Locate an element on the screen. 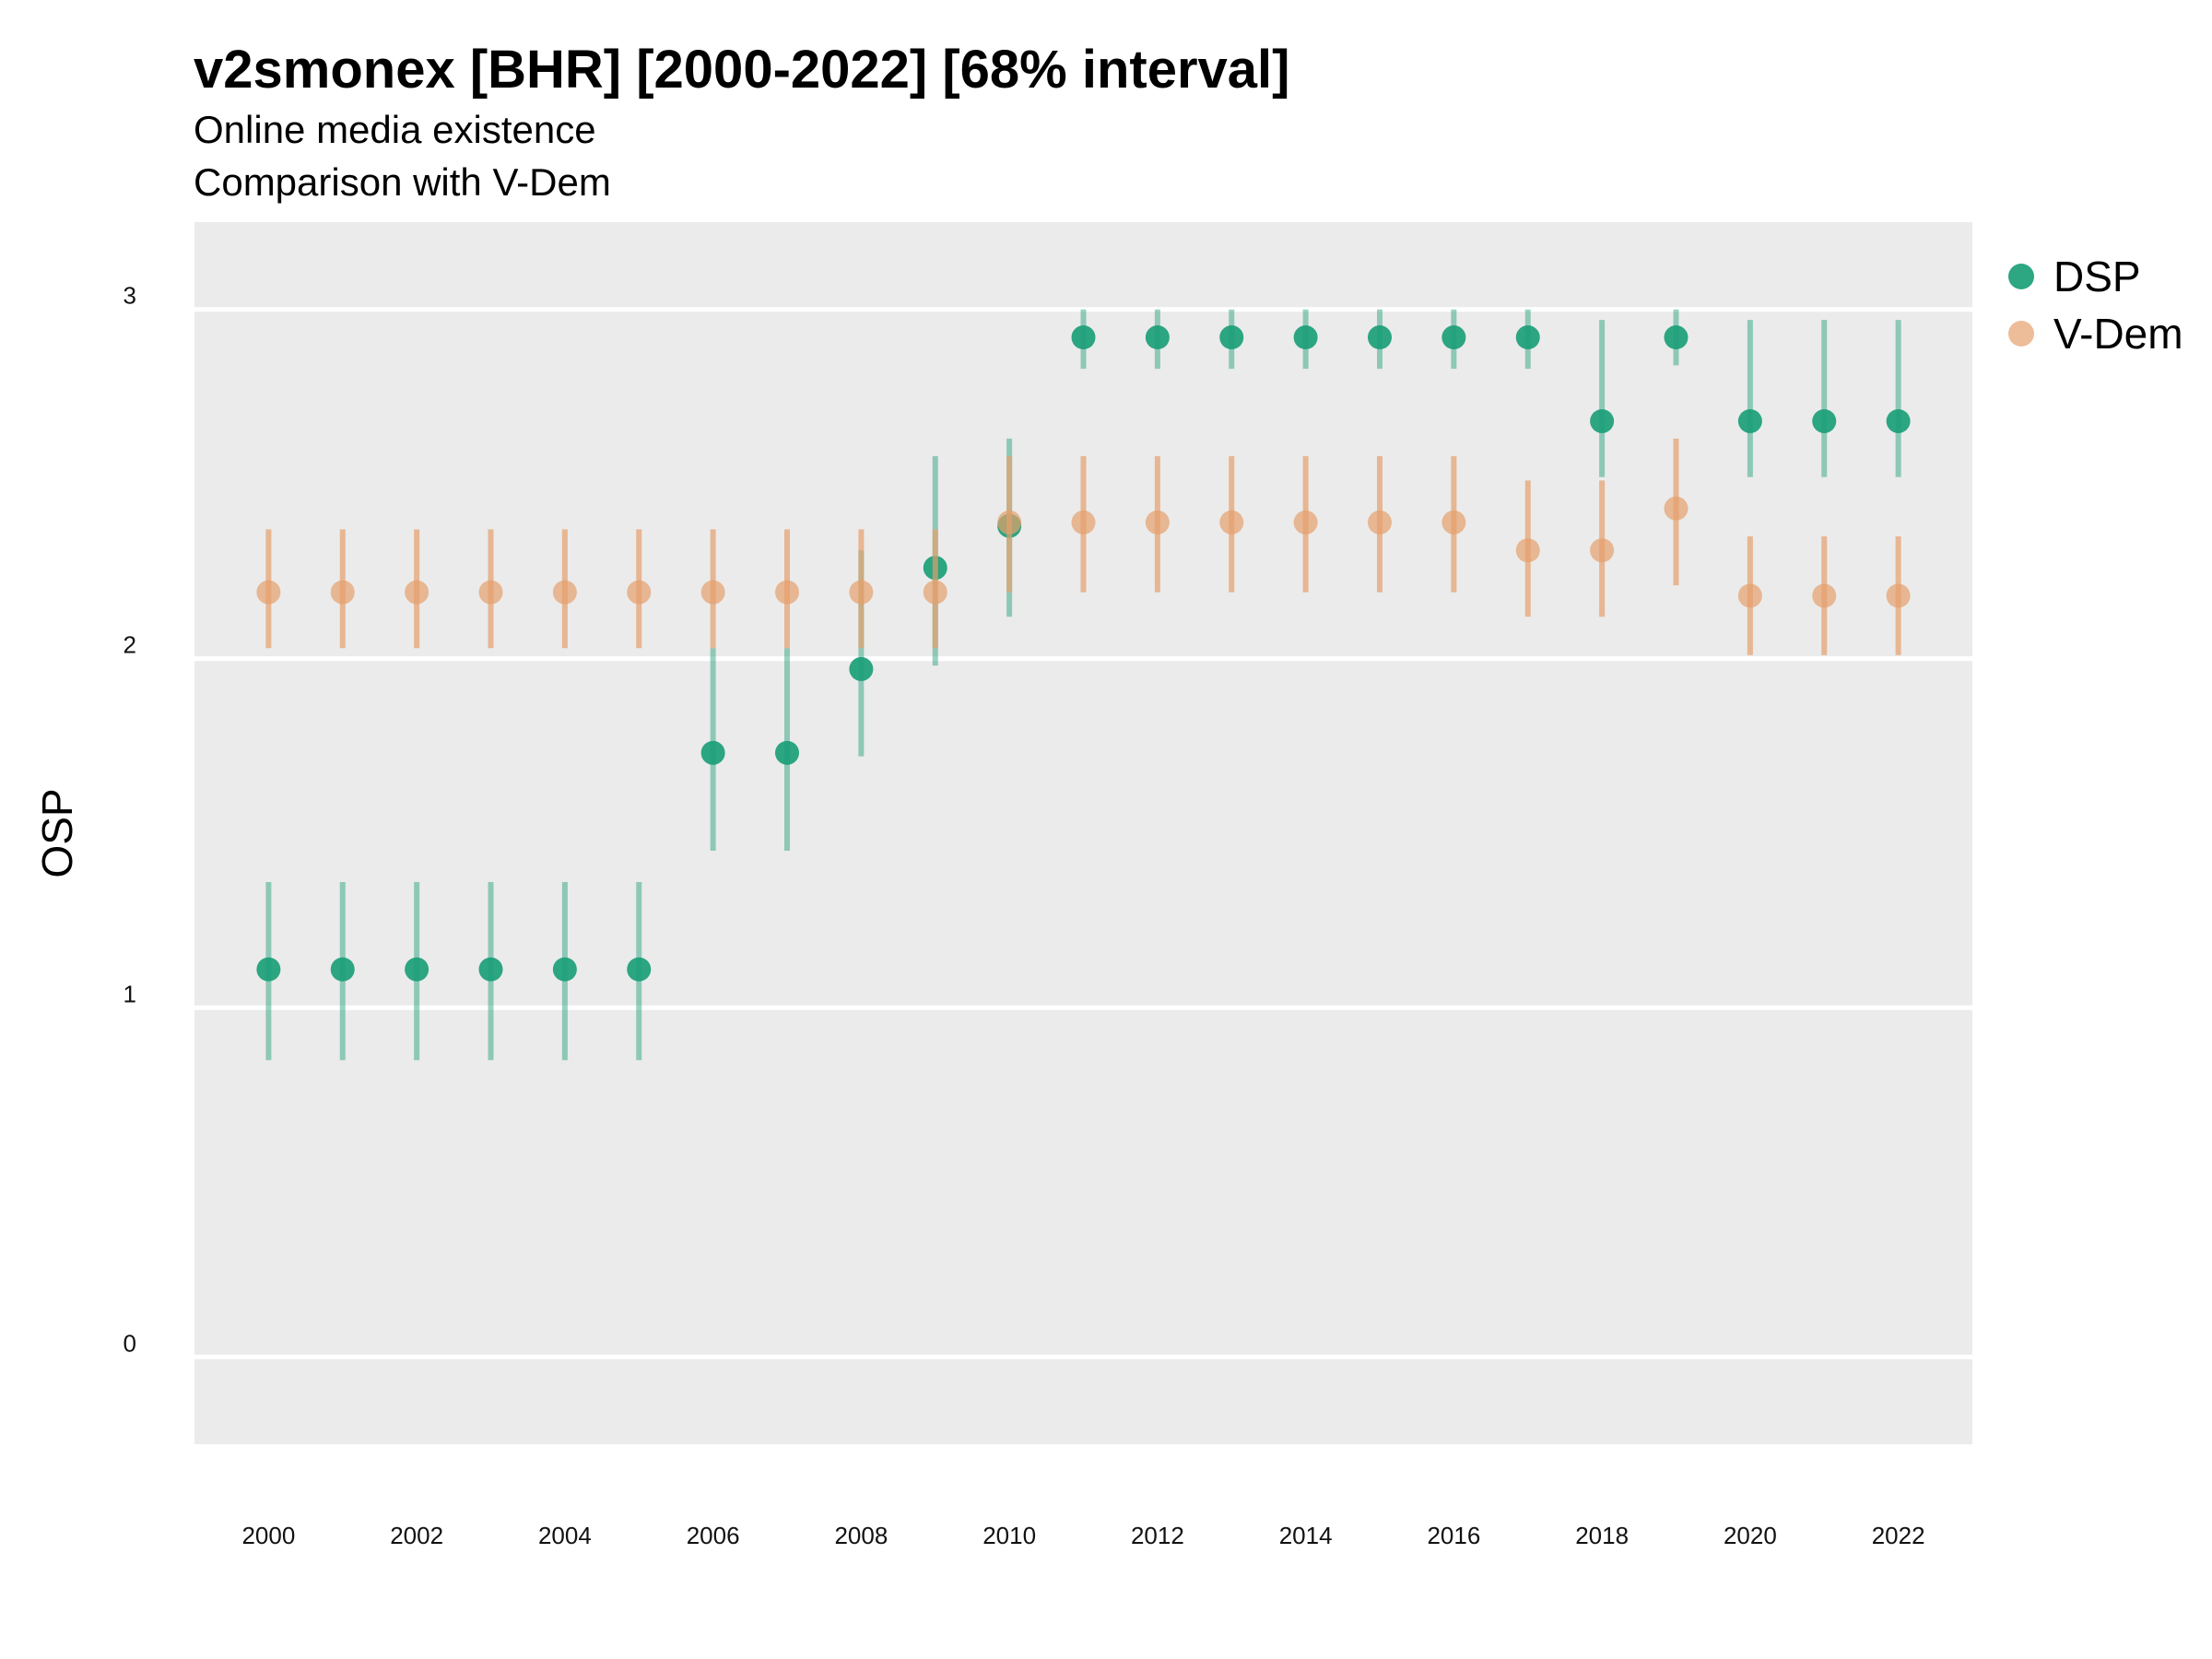 Image resolution: width=2212 pixels, height=1659 pixels. x-tick-label: 2010 is located at coordinates (1009, 1535).